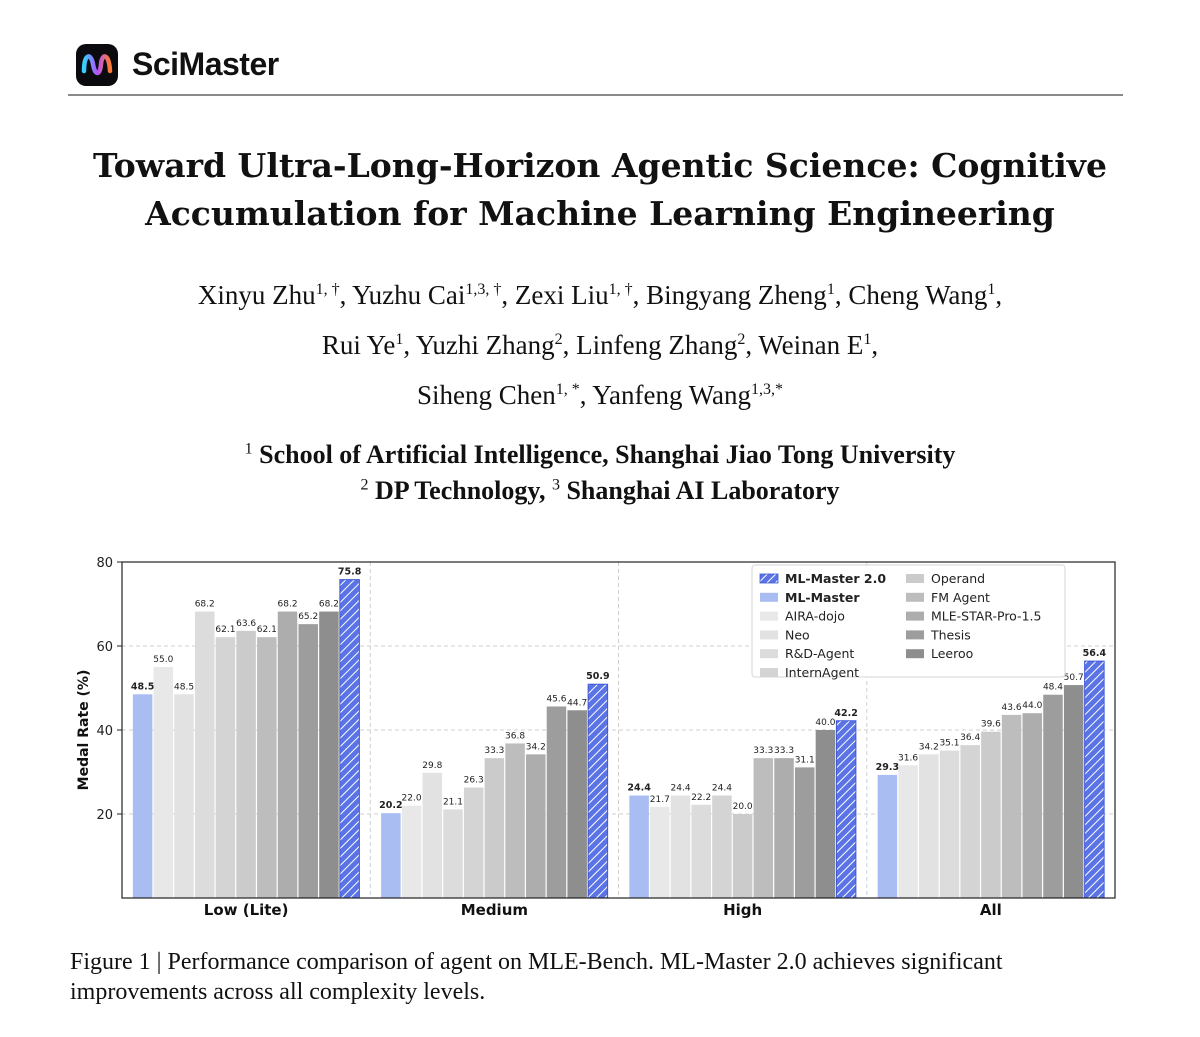 The height and width of the screenshot is (1037, 1200). Describe the element at coordinates (986, 616) in the screenshot. I see `legend-label: MLE-STAR-Pro-1.5` at that location.